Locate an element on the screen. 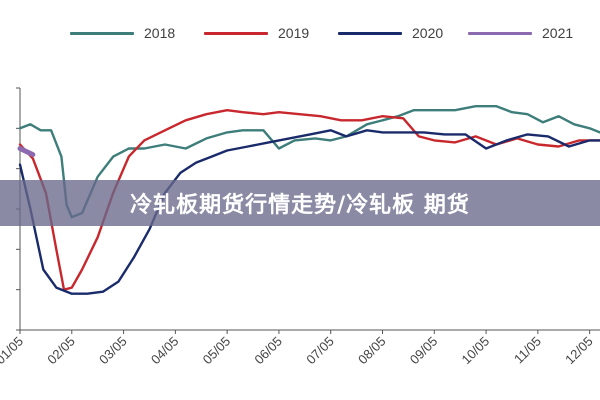  x-tick-label: 08/05 is located at coordinates (372, 351).